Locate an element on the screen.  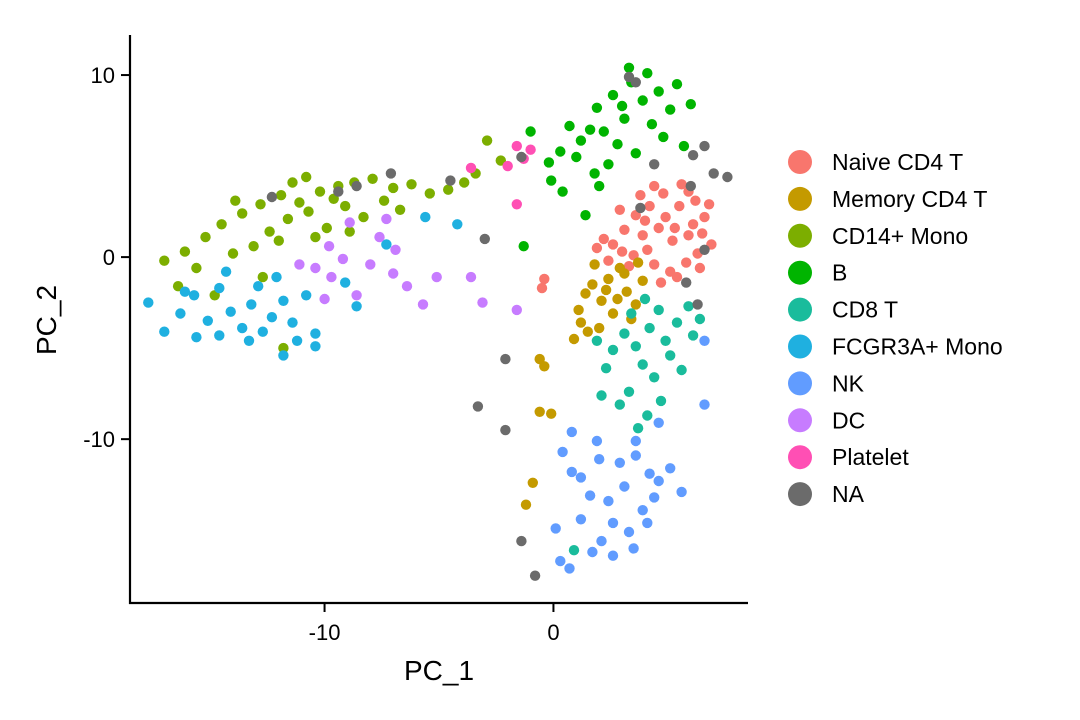
legend-label: Platelet is located at coordinates (870, 457).